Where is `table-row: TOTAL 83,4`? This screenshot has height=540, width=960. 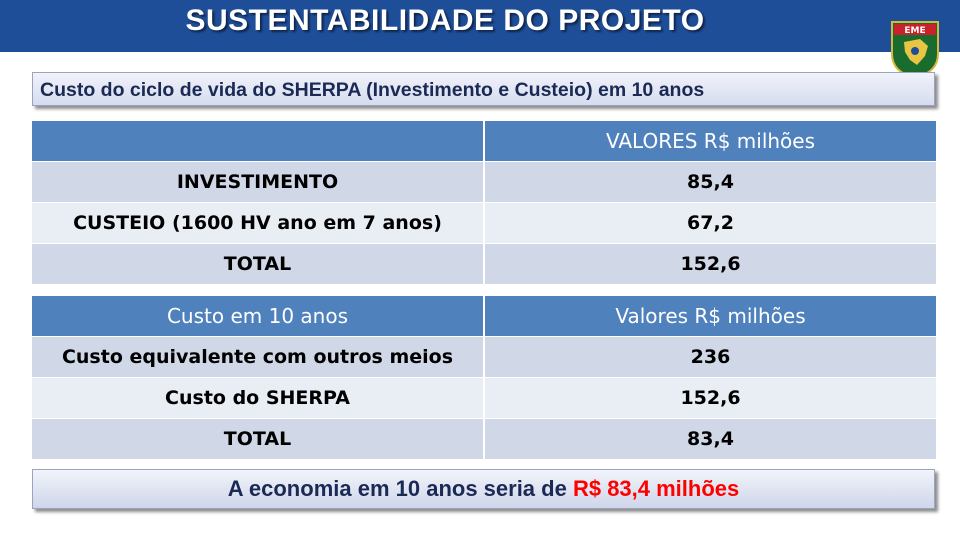
table-row: TOTAL 83,4 is located at coordinates (484, 439).